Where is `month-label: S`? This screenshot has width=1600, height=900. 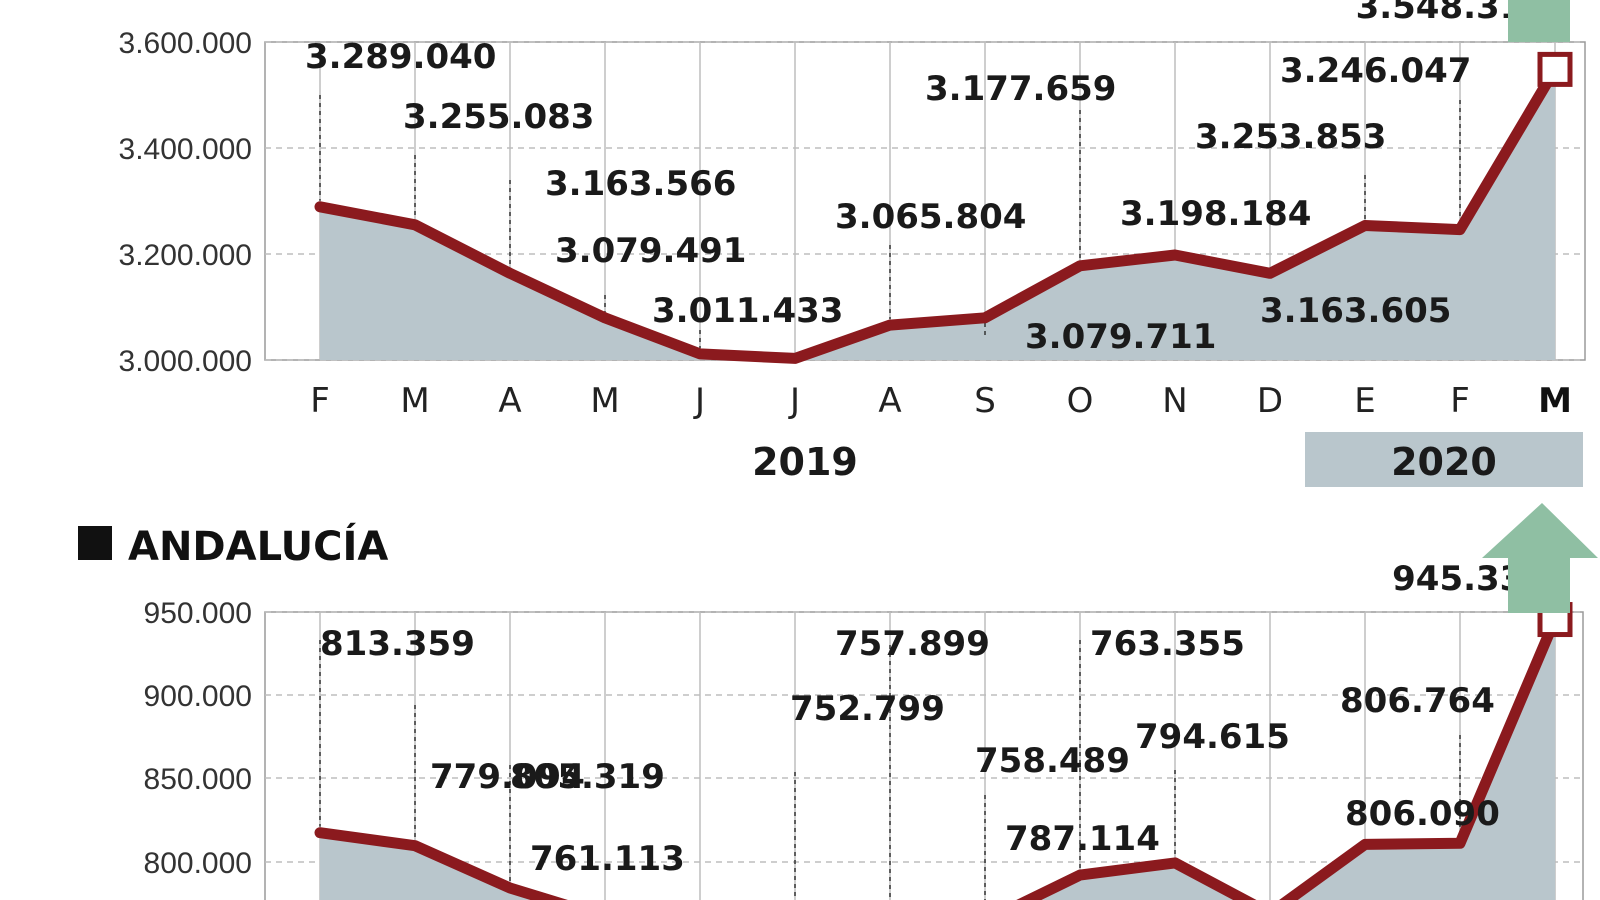 month-label: S is located at coordinates (985, 401).